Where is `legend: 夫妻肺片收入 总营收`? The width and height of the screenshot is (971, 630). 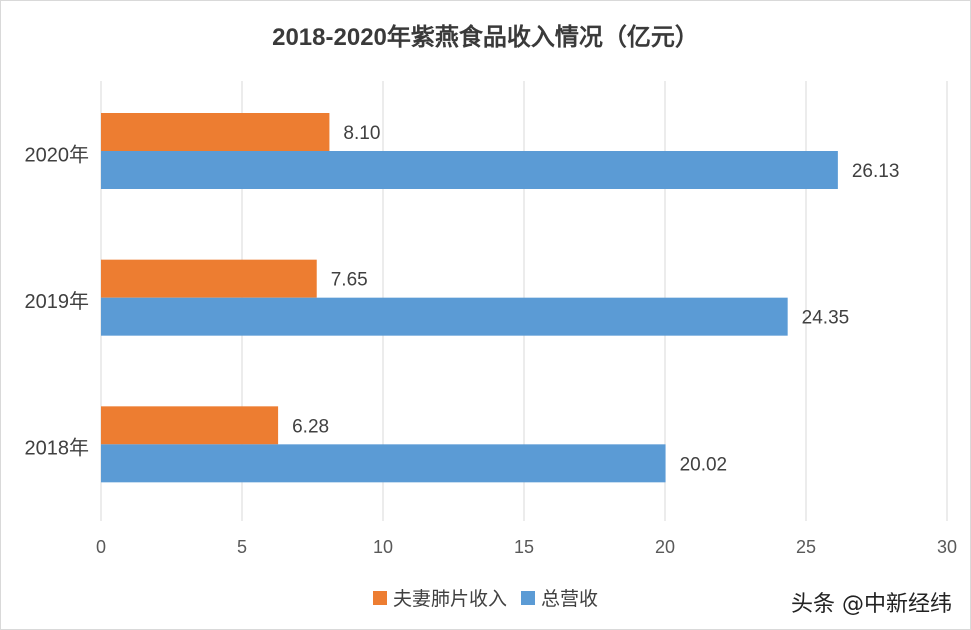
legend: 夫妻肺片收入 总营收 is located at coordinates (485, 597).